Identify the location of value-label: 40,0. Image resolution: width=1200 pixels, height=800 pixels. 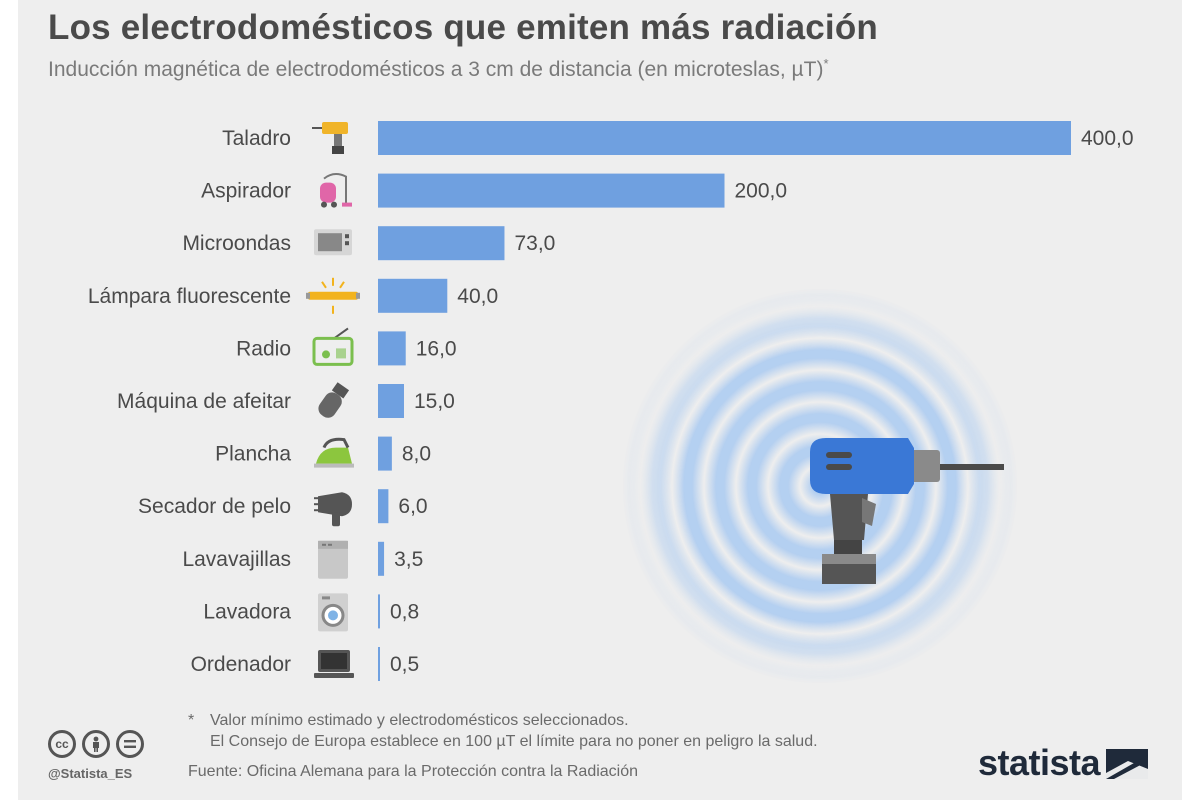
(477, 296).